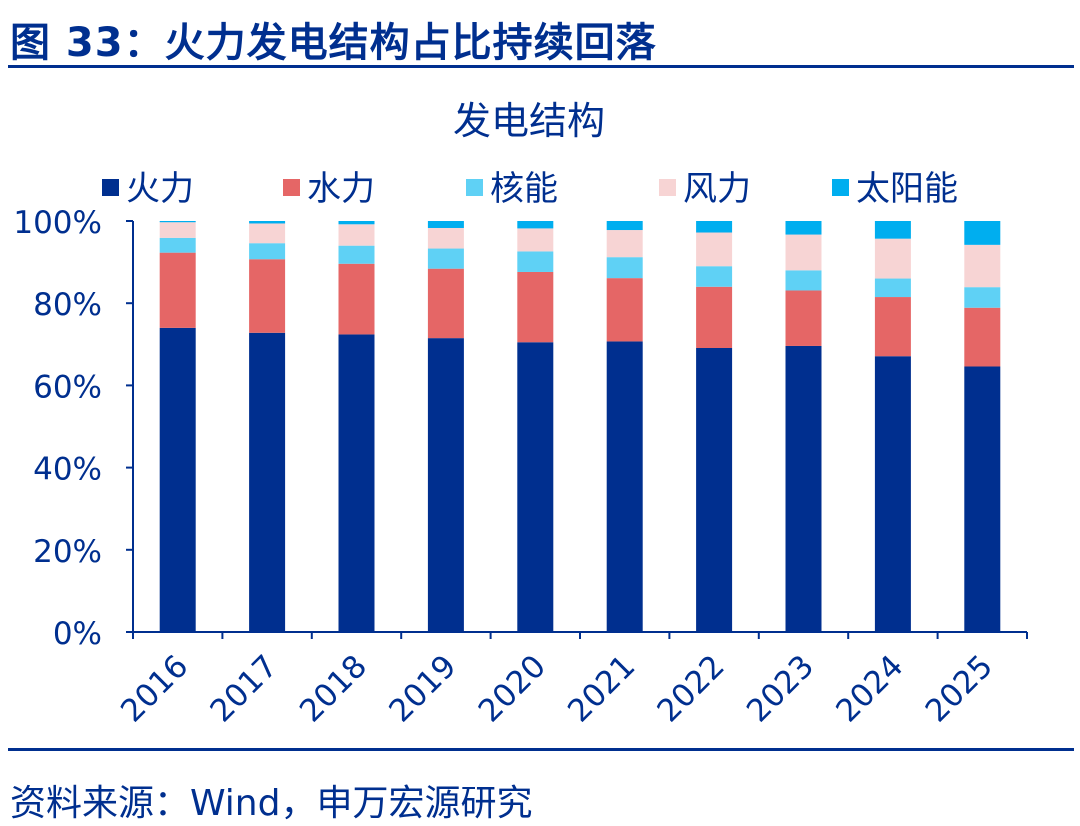 Image resolution: width=1080 pixels, height=826 pixels. What do you see at coordinates (67, 552) in the screenshot?
I see `y-tick-label-2: 20%` at bounding box center [67, 552].